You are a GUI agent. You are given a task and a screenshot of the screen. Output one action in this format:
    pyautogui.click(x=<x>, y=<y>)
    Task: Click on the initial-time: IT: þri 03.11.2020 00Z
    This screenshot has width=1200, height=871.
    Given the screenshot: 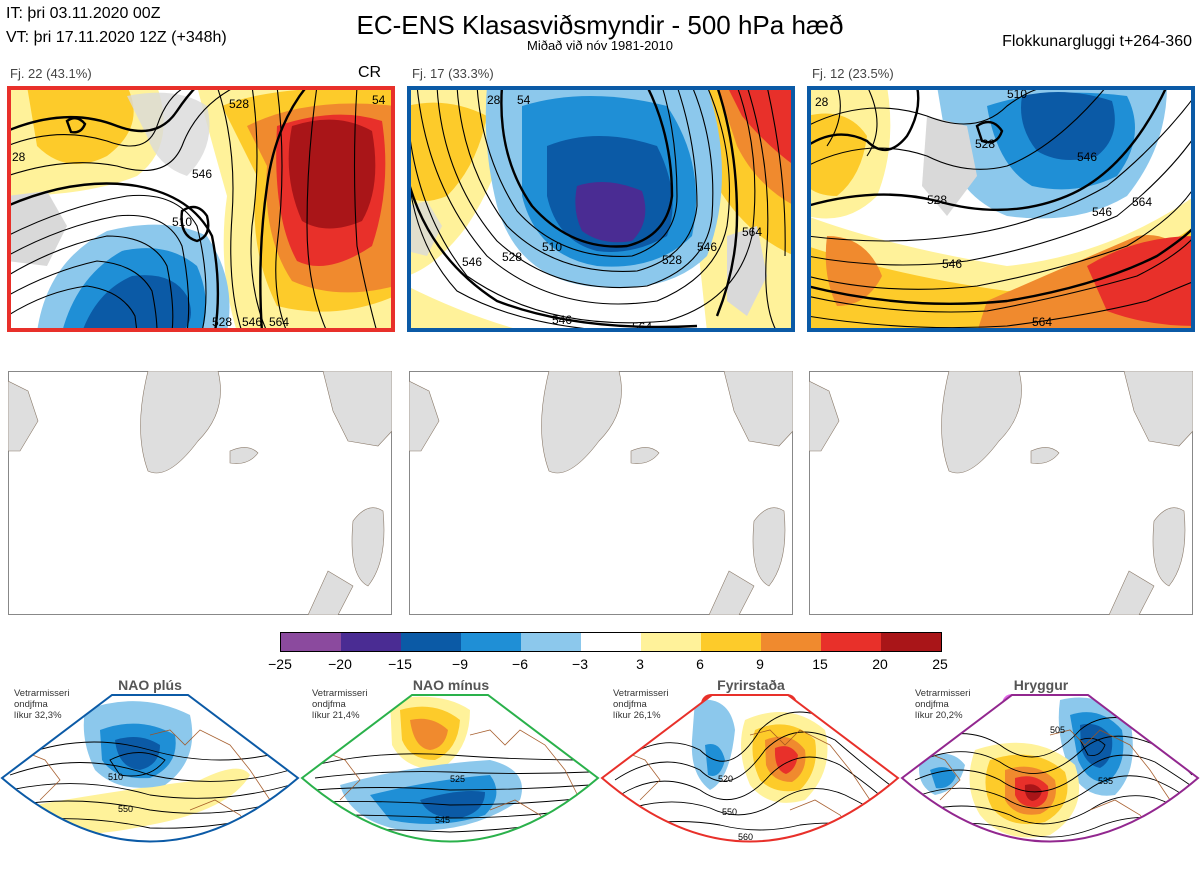 What is the action you would take?
    pyautogui.click(x=83, y=13)
    